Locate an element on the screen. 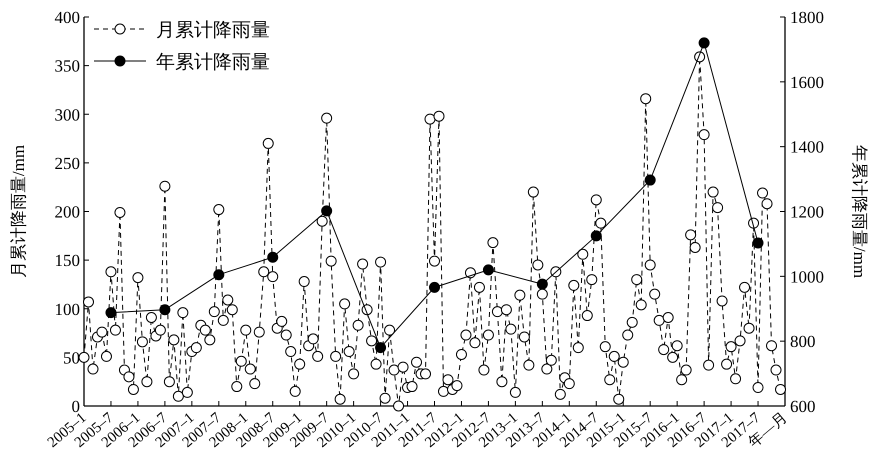 This screenshot has height=465, width=872. y-tick-label: 200 is located at coordinates (67, 212).